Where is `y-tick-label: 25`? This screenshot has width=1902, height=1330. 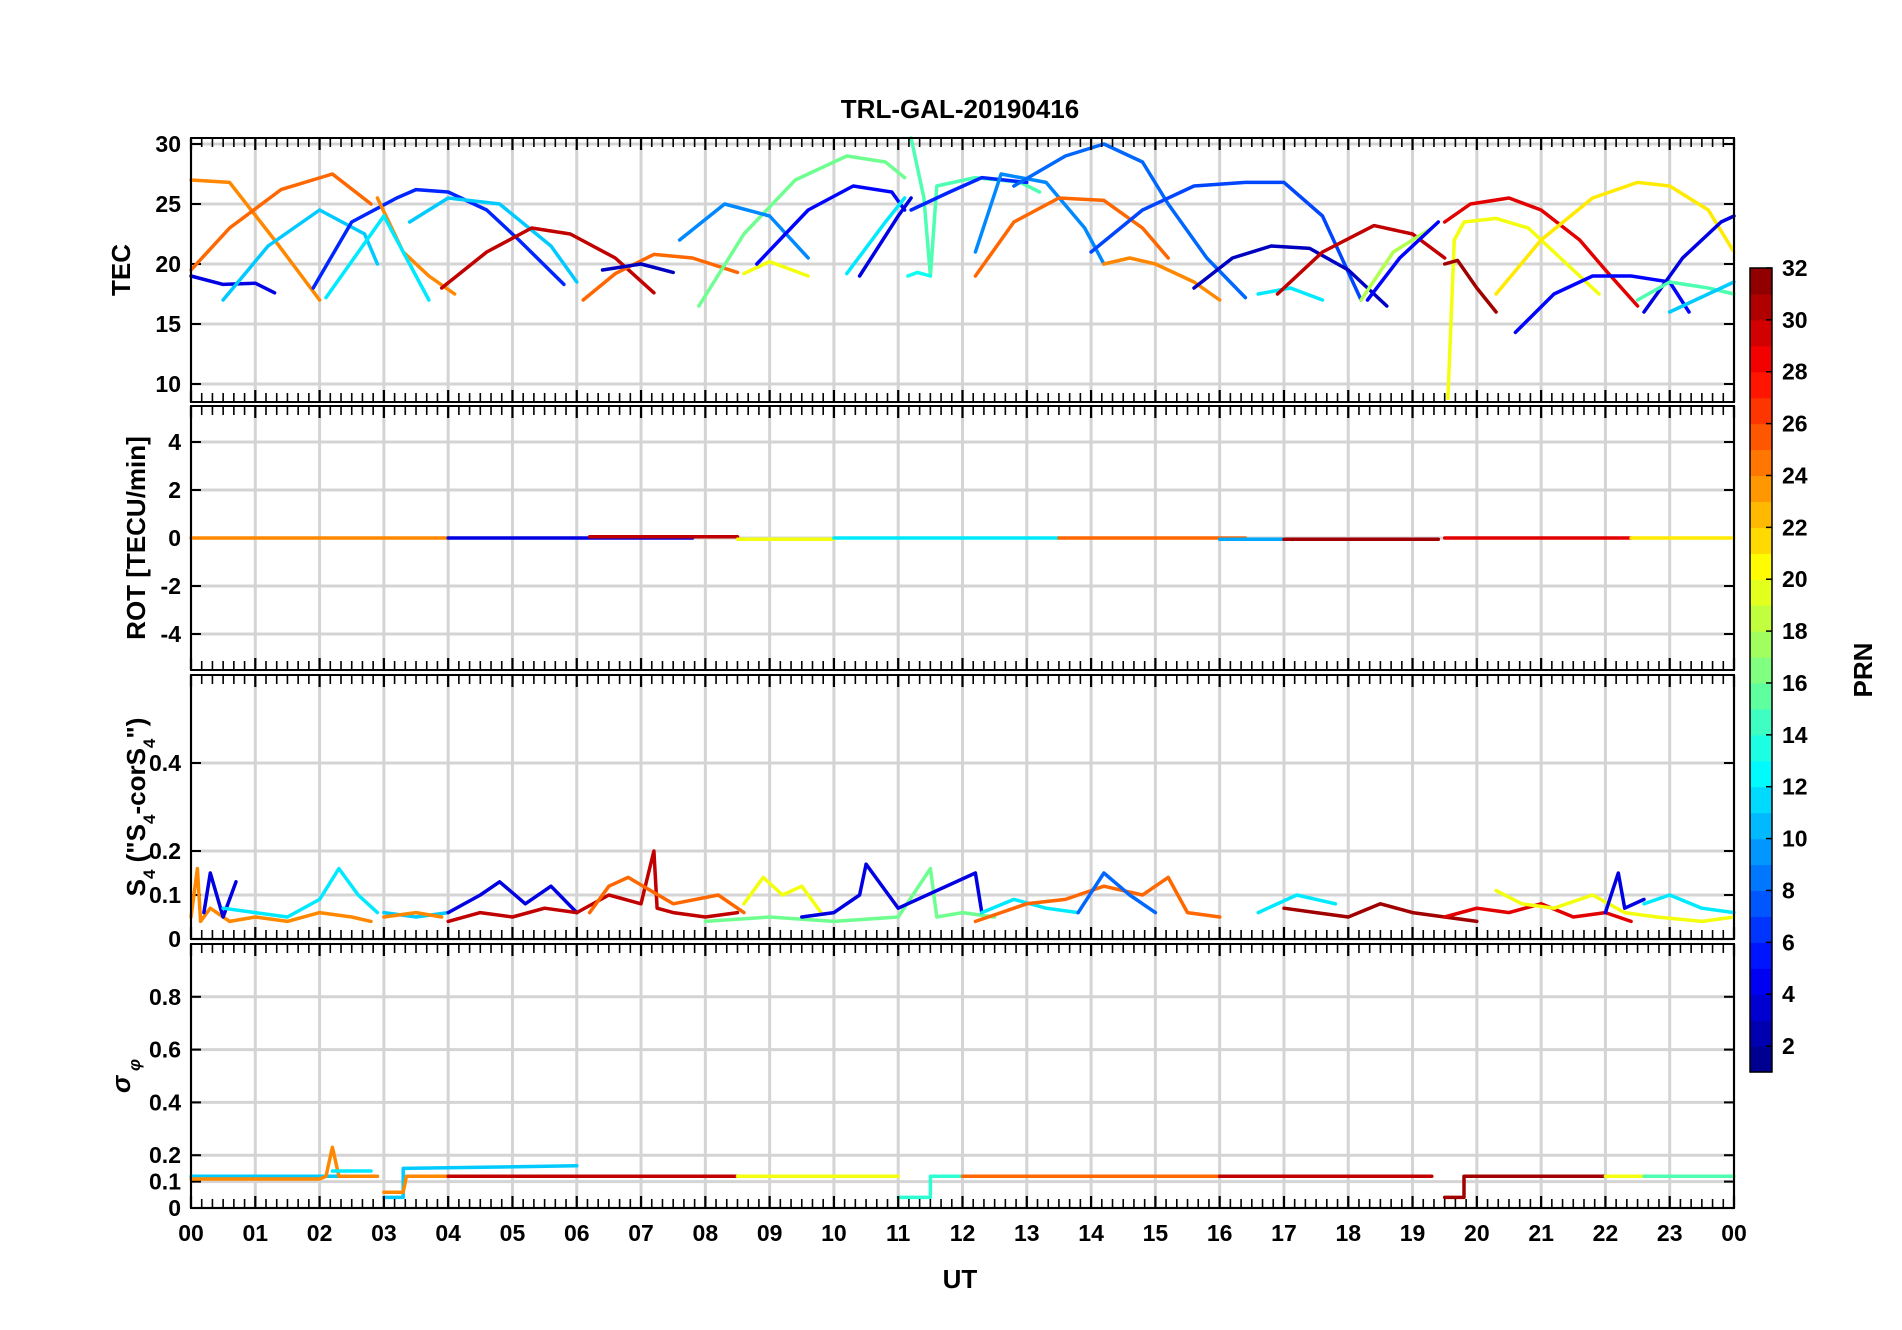
y-tick-label: 25 is located at coordinates (168, 204).